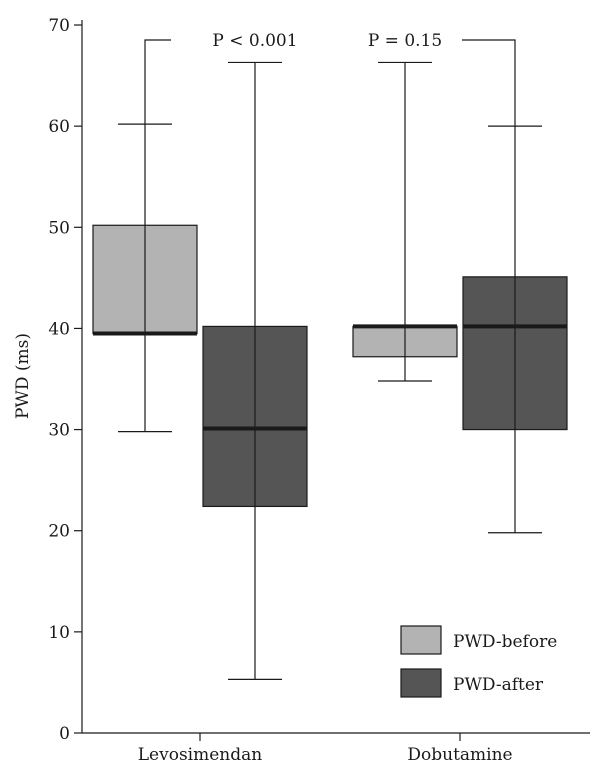 This screenshot has height=764, width=594. Describe the element at coordinates (64, 734) in the screenshot. I see `y-tick-label: 0` at that location.